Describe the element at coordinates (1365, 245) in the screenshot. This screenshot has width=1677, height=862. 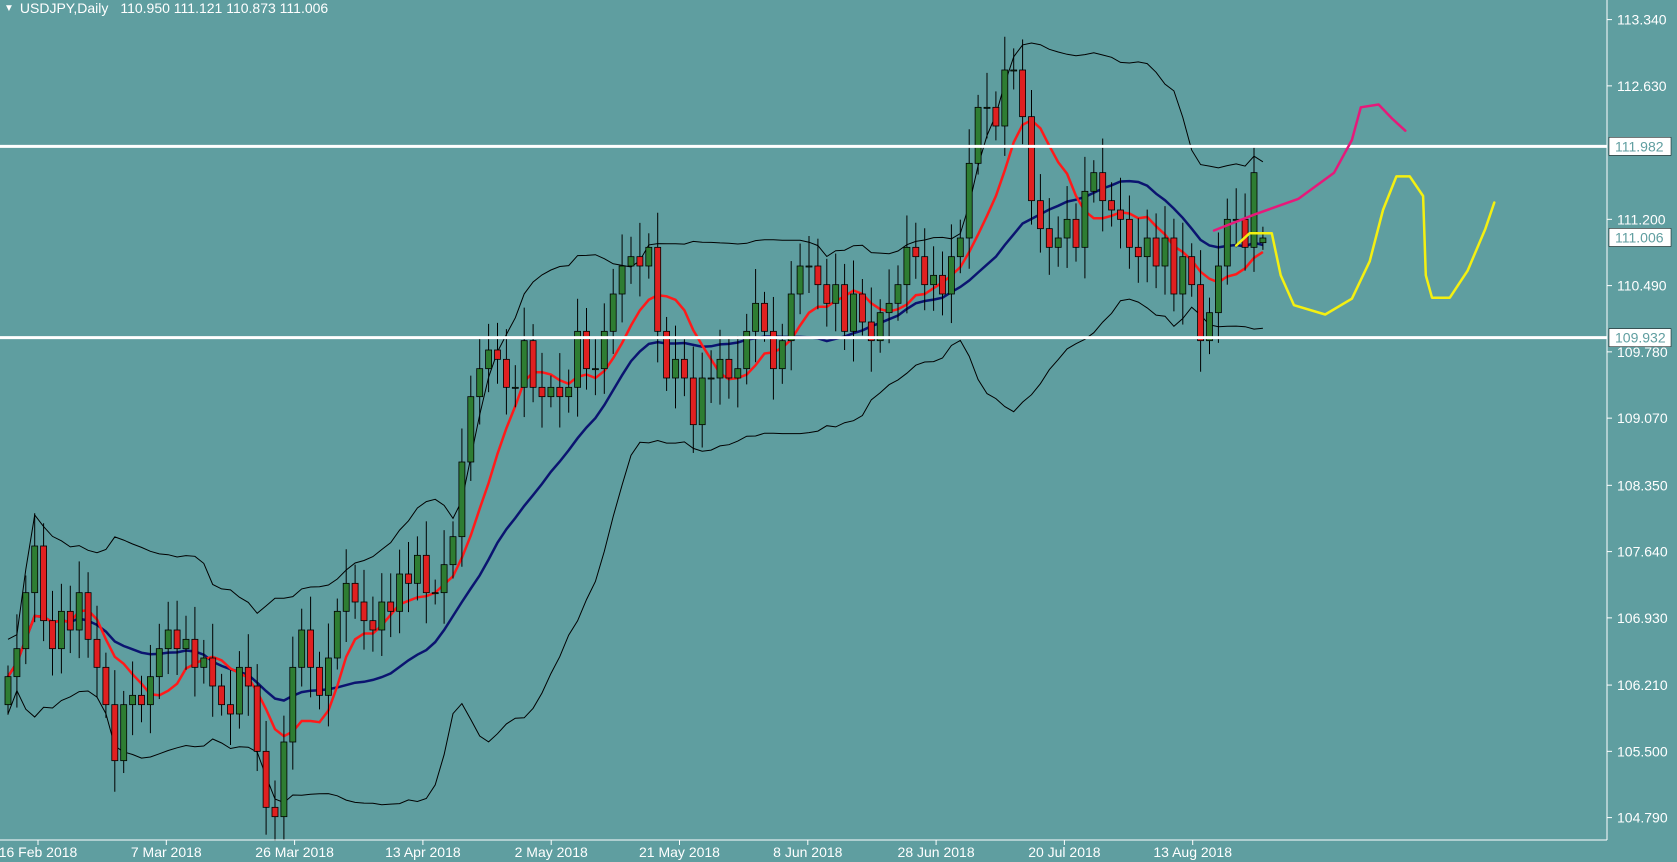
I see `yellow-projection-drawing` at that location.